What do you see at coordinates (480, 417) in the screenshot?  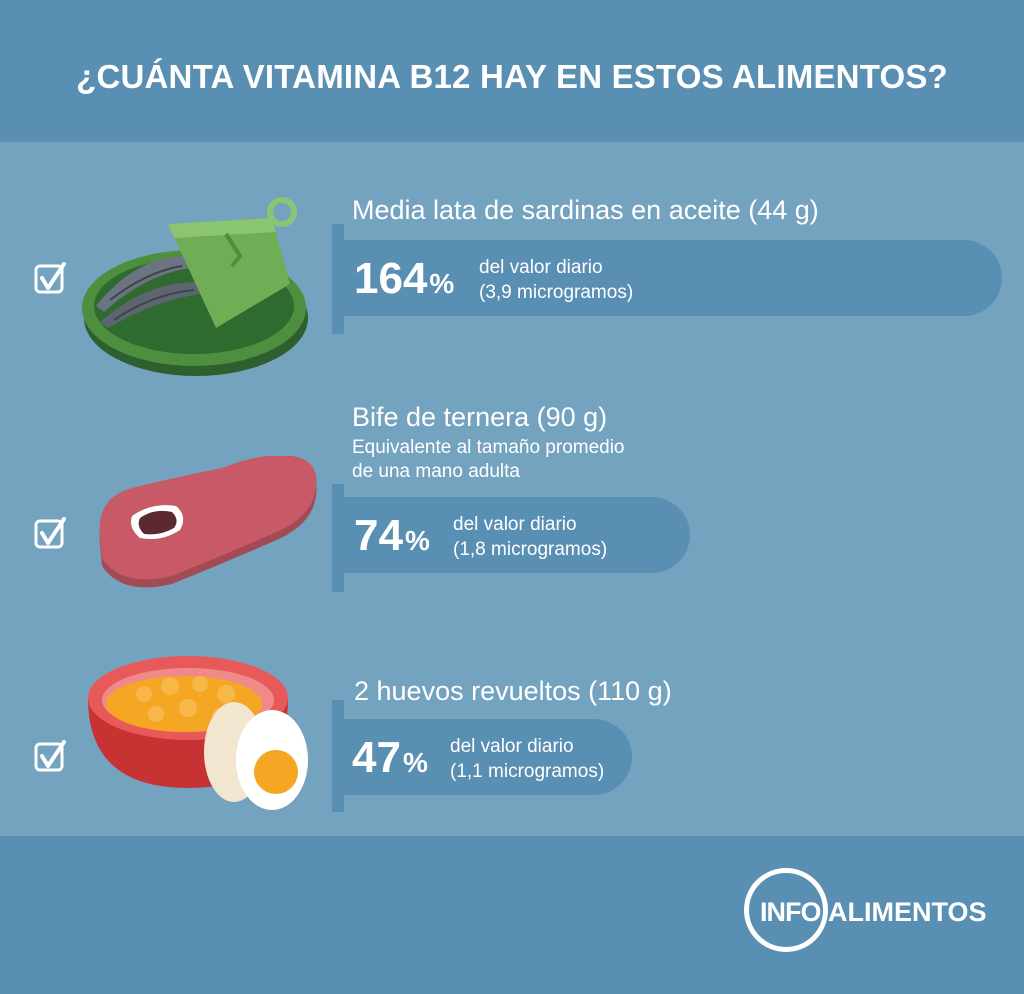 I see `food-title: Bife de ternera (90 g)` at bounding box center [480, 417].